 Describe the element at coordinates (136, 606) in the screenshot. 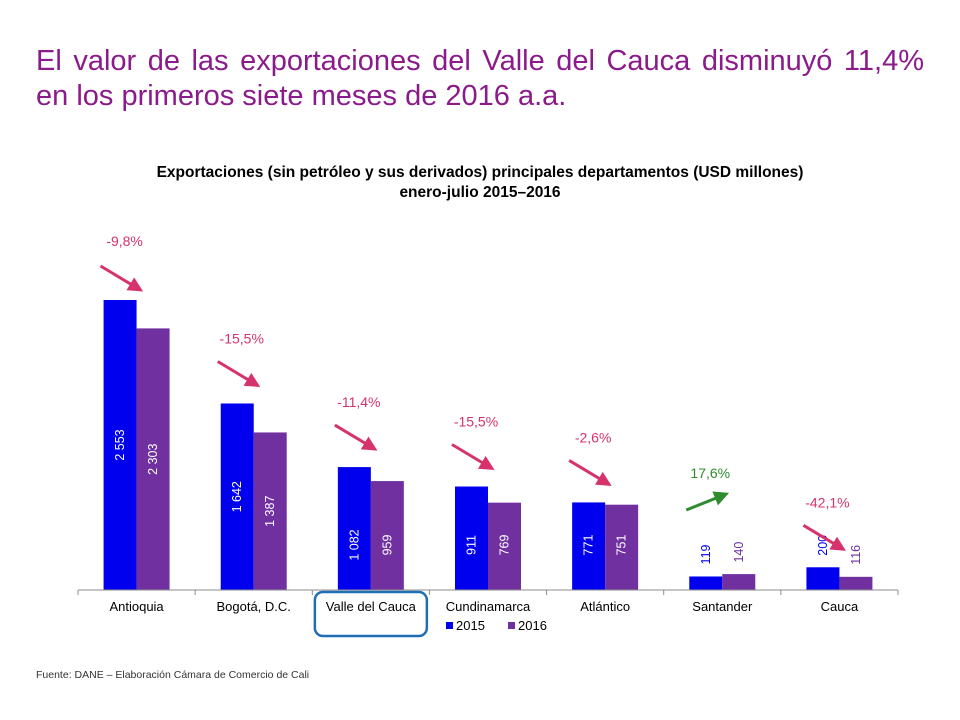

I see `category-label: Antioquia` at that location.